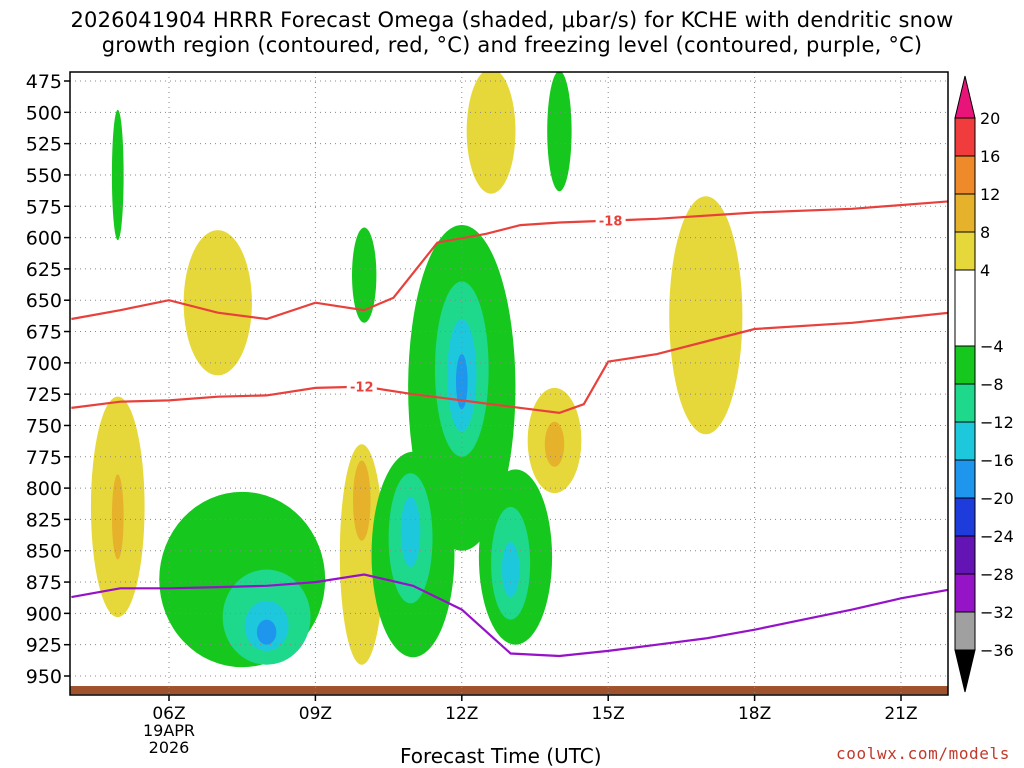 The height and width of the screenshot is (768, 1024). I want to click on x-tick-label-0: 06Z, so click(168, 714).